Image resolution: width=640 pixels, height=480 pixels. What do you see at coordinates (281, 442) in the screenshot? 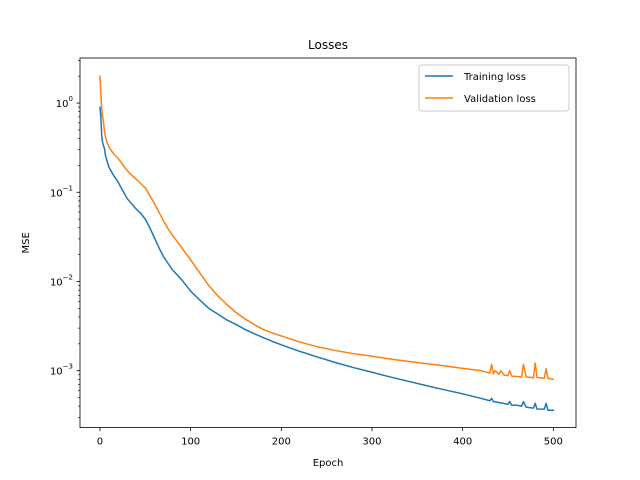
I see `x-tick-label: 200` at bounding box center [281, 442].